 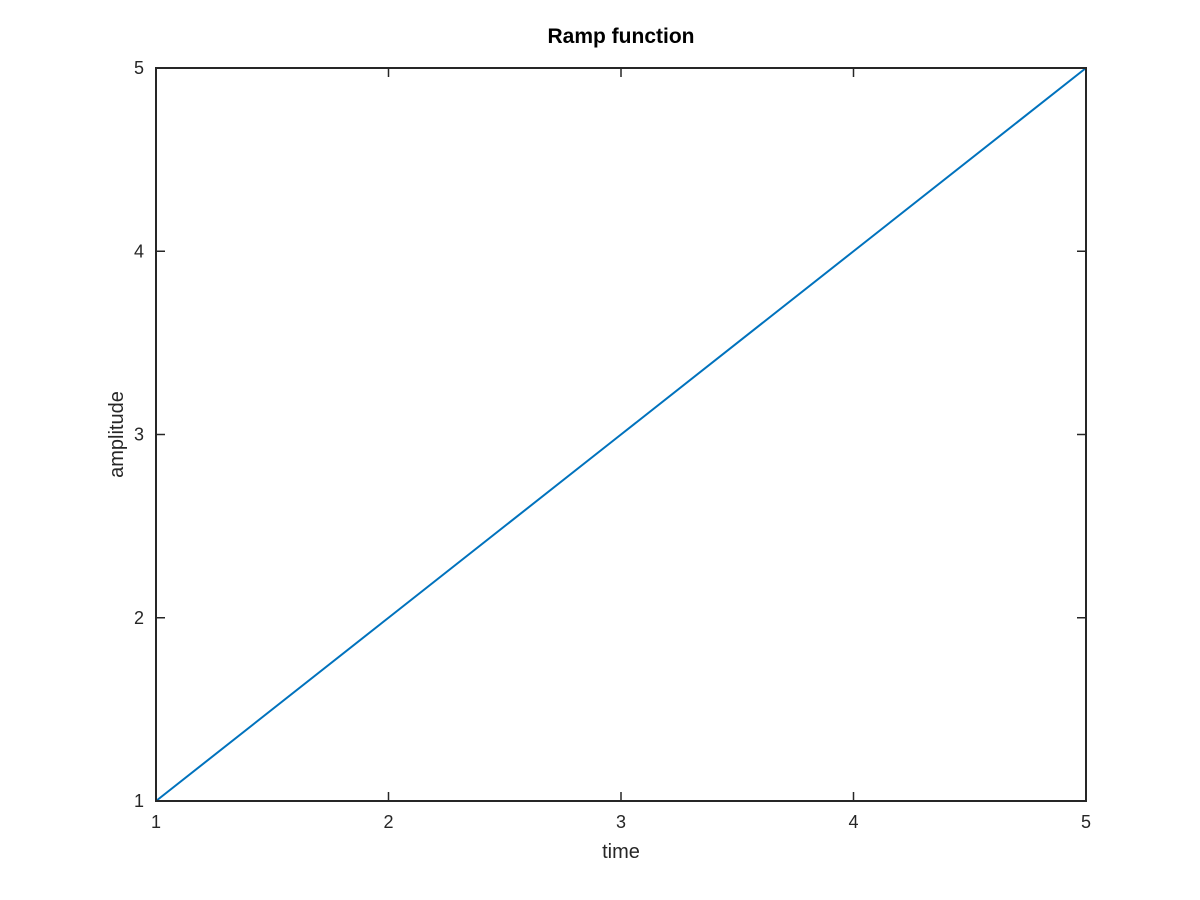 What do you see at coordinates (621, 852) in the screenshot?
I see `x-axis-label: time` at bounding box center [621, 852].